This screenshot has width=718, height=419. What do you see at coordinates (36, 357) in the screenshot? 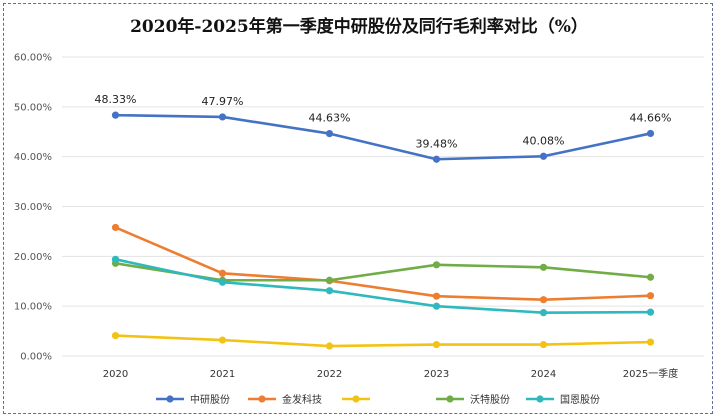
I see `y-tick-label: 0.00%` at bounding box center [36, 357].